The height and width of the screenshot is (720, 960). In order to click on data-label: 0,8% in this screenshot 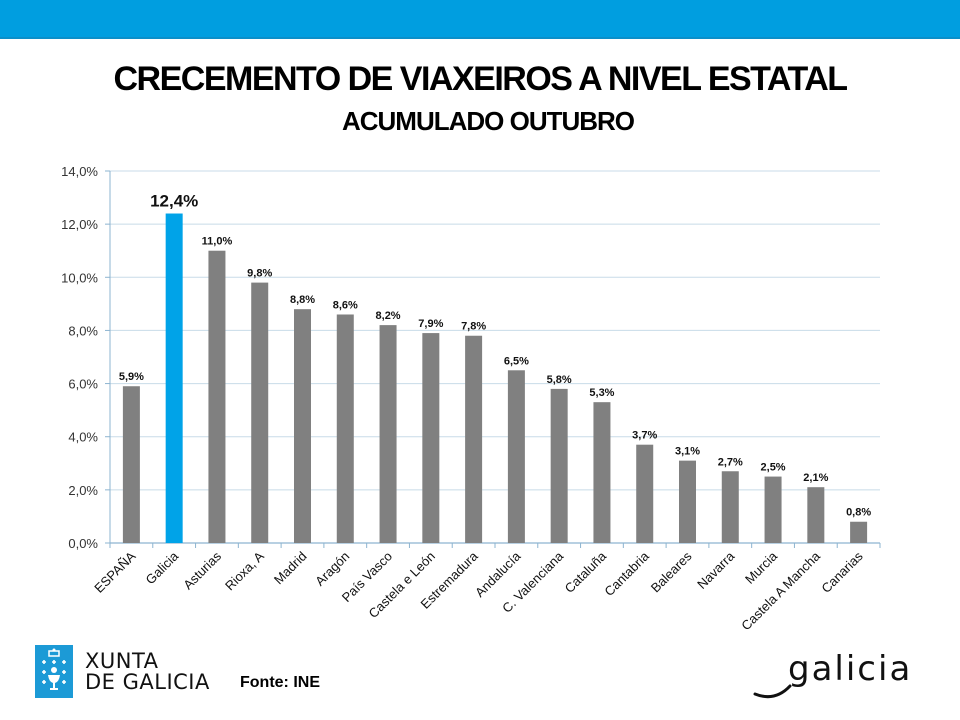, I will do `click(858, 513)`.